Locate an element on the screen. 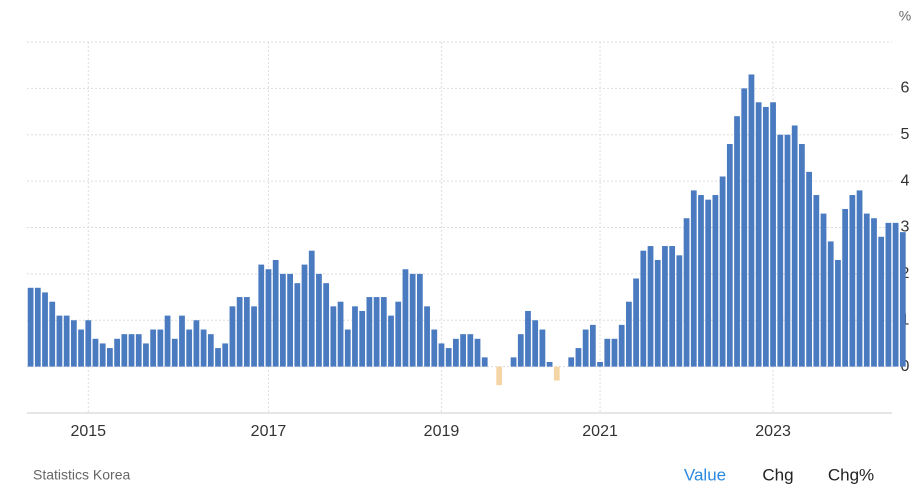 Image resolution: width=922 pixels, height=496 pixels. tab-chg-pct: Chg% is located at coordinates (851, 474).